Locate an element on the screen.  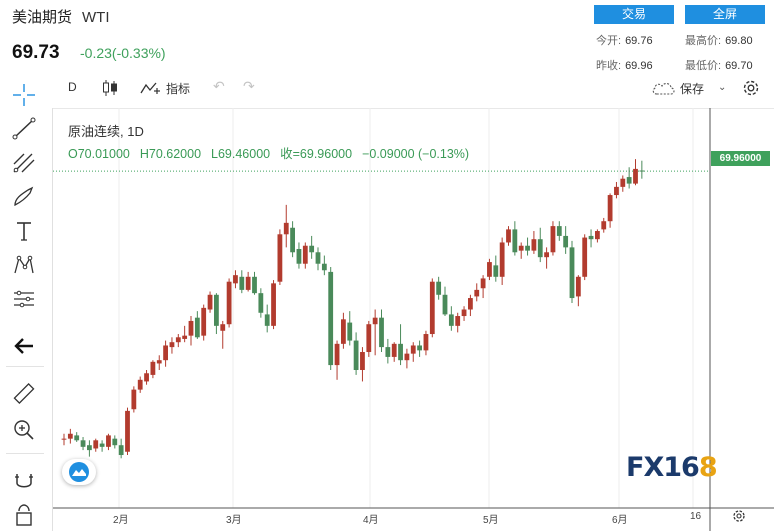
zoom-in-icon is located at coordinates (24, 430).